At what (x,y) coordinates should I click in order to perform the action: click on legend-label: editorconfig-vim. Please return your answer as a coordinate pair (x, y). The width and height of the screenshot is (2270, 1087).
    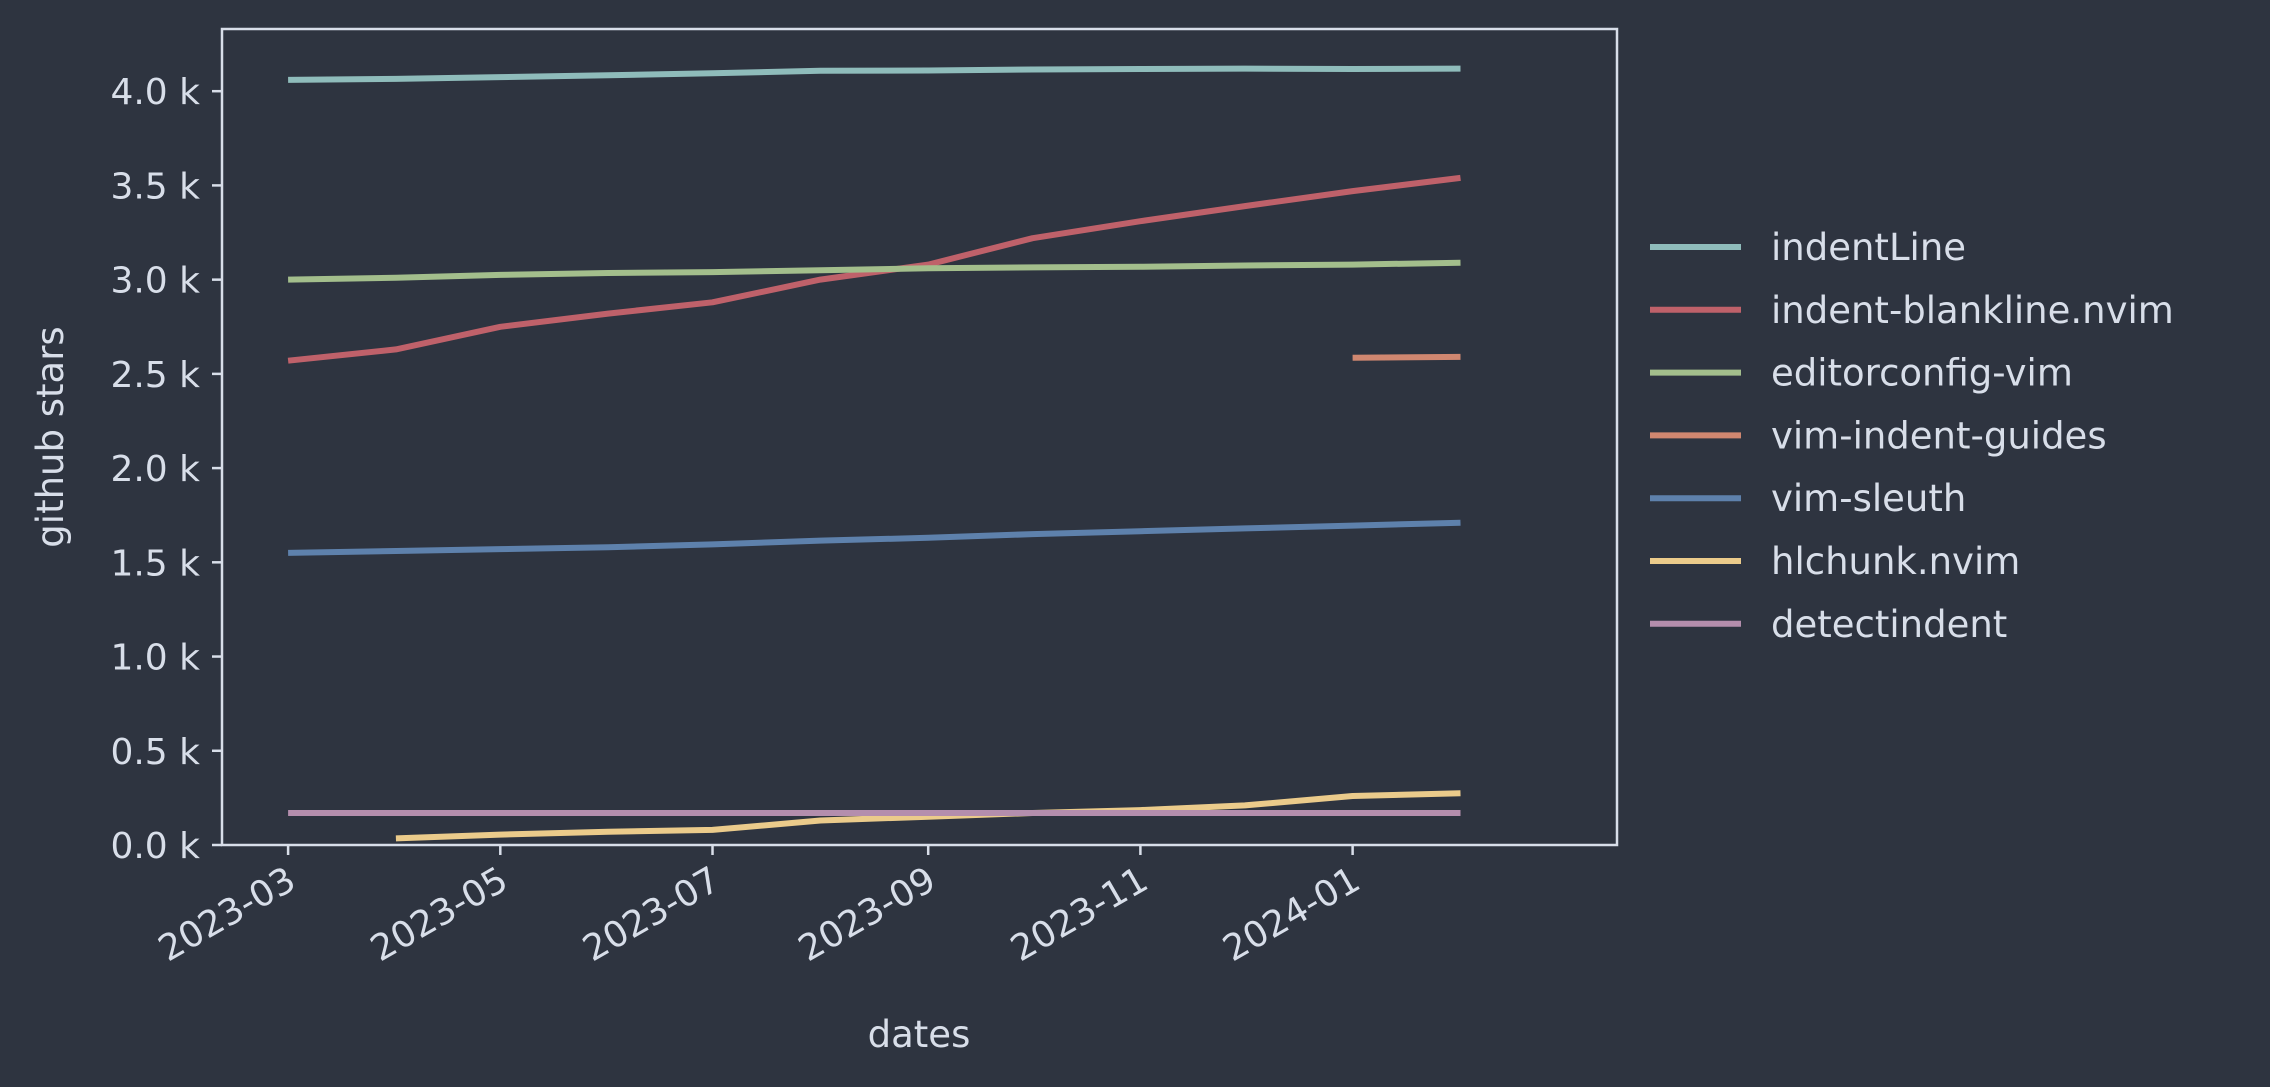
    Looking at the image, I should click on (1922, 373).